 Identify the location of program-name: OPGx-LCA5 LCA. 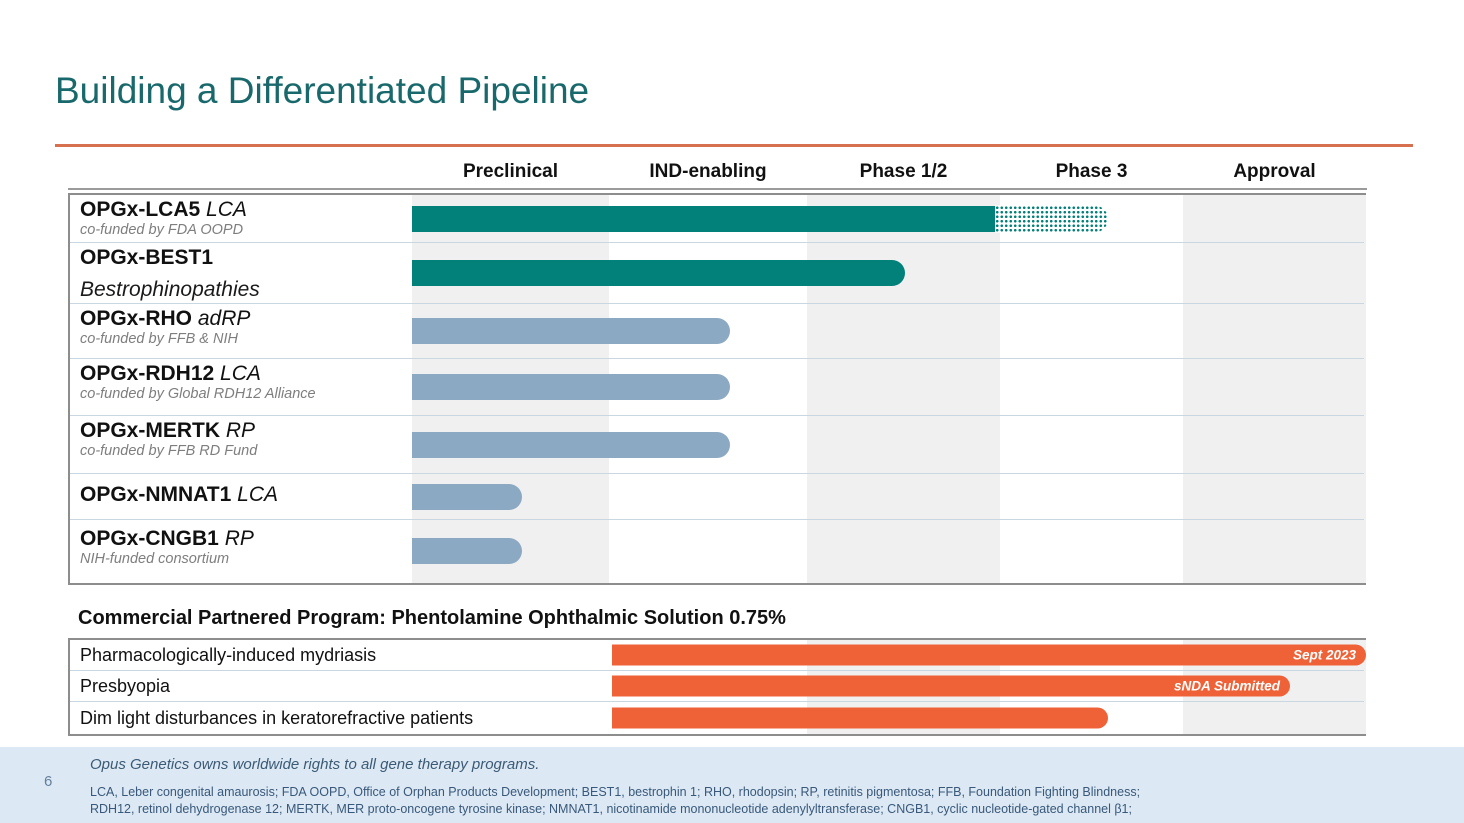
(163, 209).